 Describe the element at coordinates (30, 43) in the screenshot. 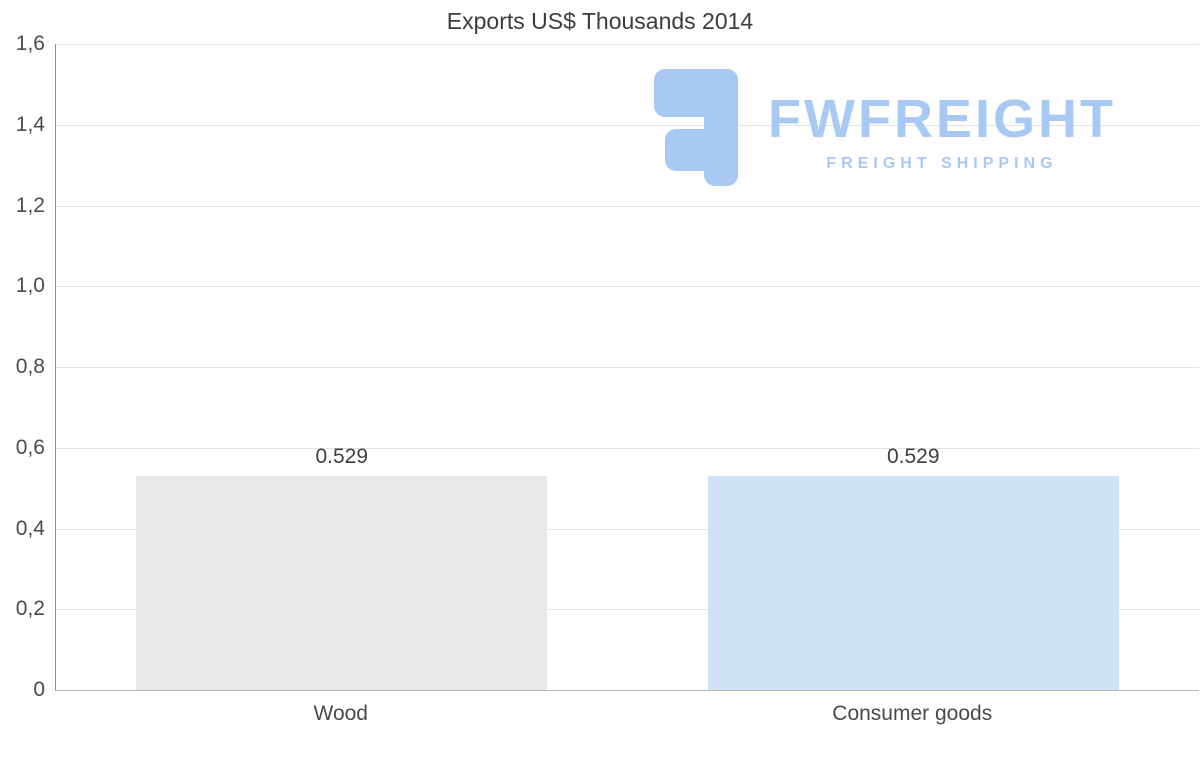

I see `y-tick-label: 1,6` at that location.